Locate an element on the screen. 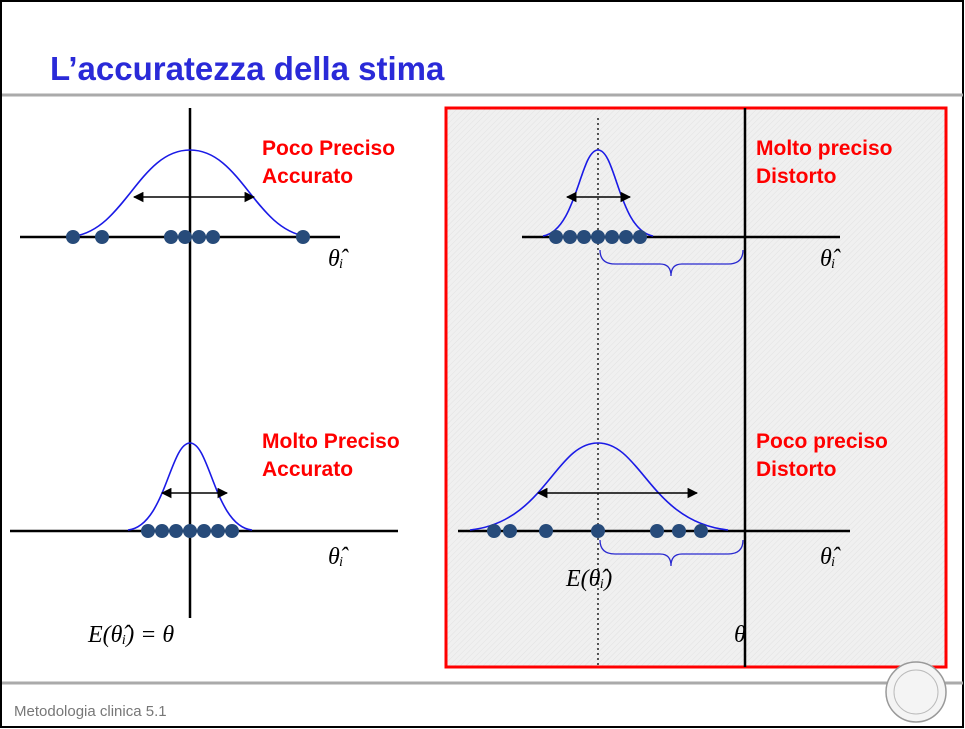 Image resolution: width=965 pixels, height=729 pixels. label: Poco Preciso is located at coordinates (328, 148).